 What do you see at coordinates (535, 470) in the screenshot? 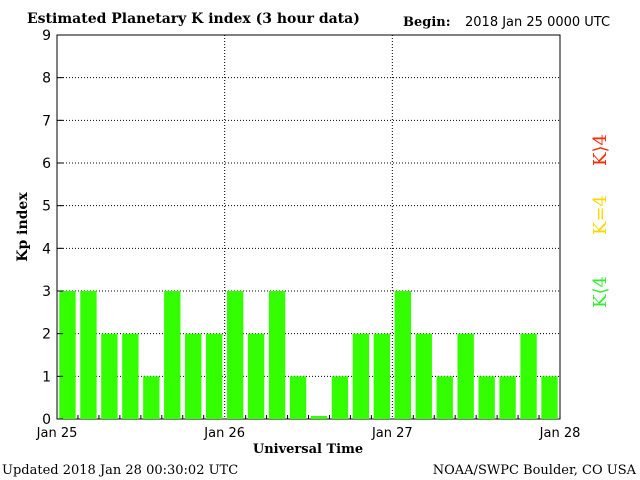
I see `source-credit: NOAA/SWPC Boulder, CO USA` at bounding box center [535, 470].